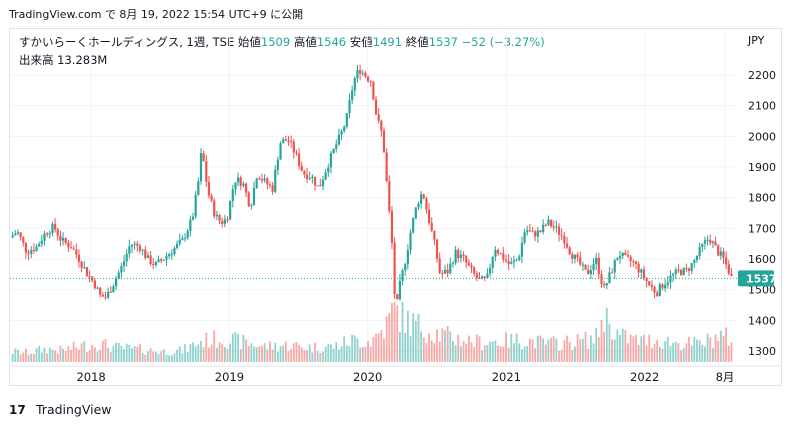  What do you see at coordinates (36, 60) in the screenshot?
I see `volume-label: 出来高` at bounding box center [36, 60].